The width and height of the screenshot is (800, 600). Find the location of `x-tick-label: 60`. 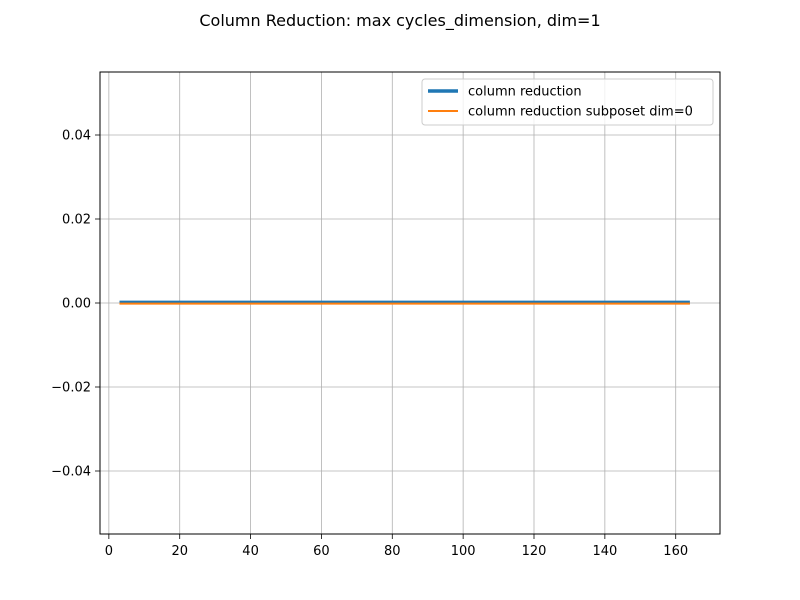

x-tick-label: 60 is located at coordinates (321, 551).